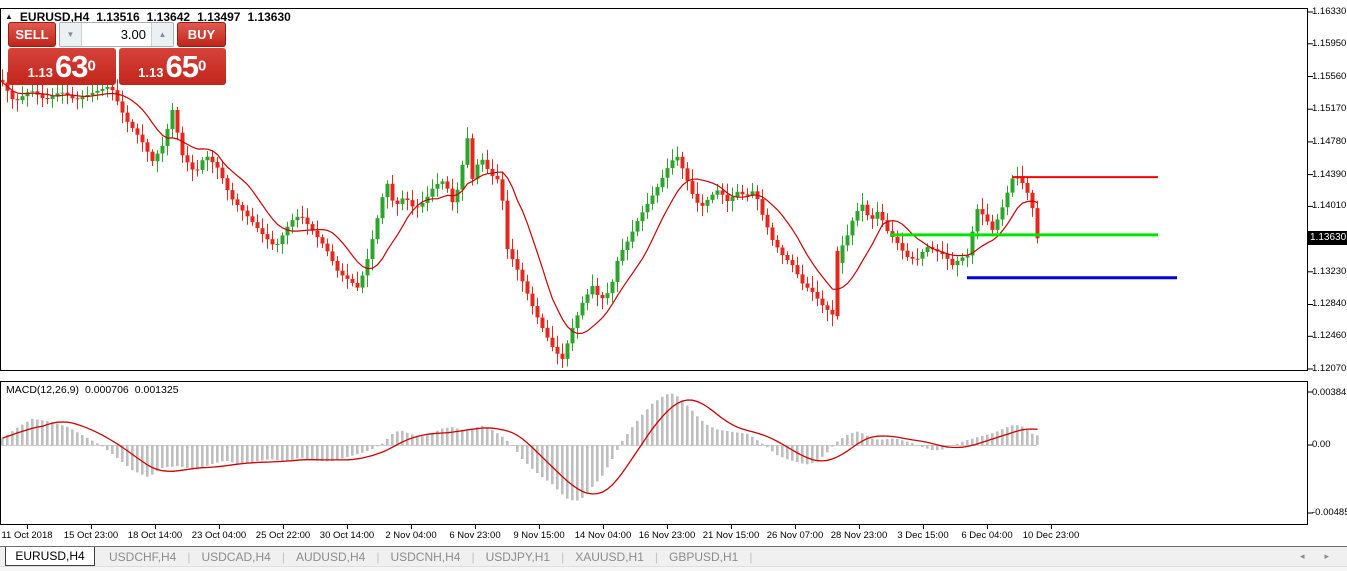  What do you see at coordinates (1329, 368) in the screenshot?
I see `price-axis-label: 1.12070` at bounding box center [1329, 368].